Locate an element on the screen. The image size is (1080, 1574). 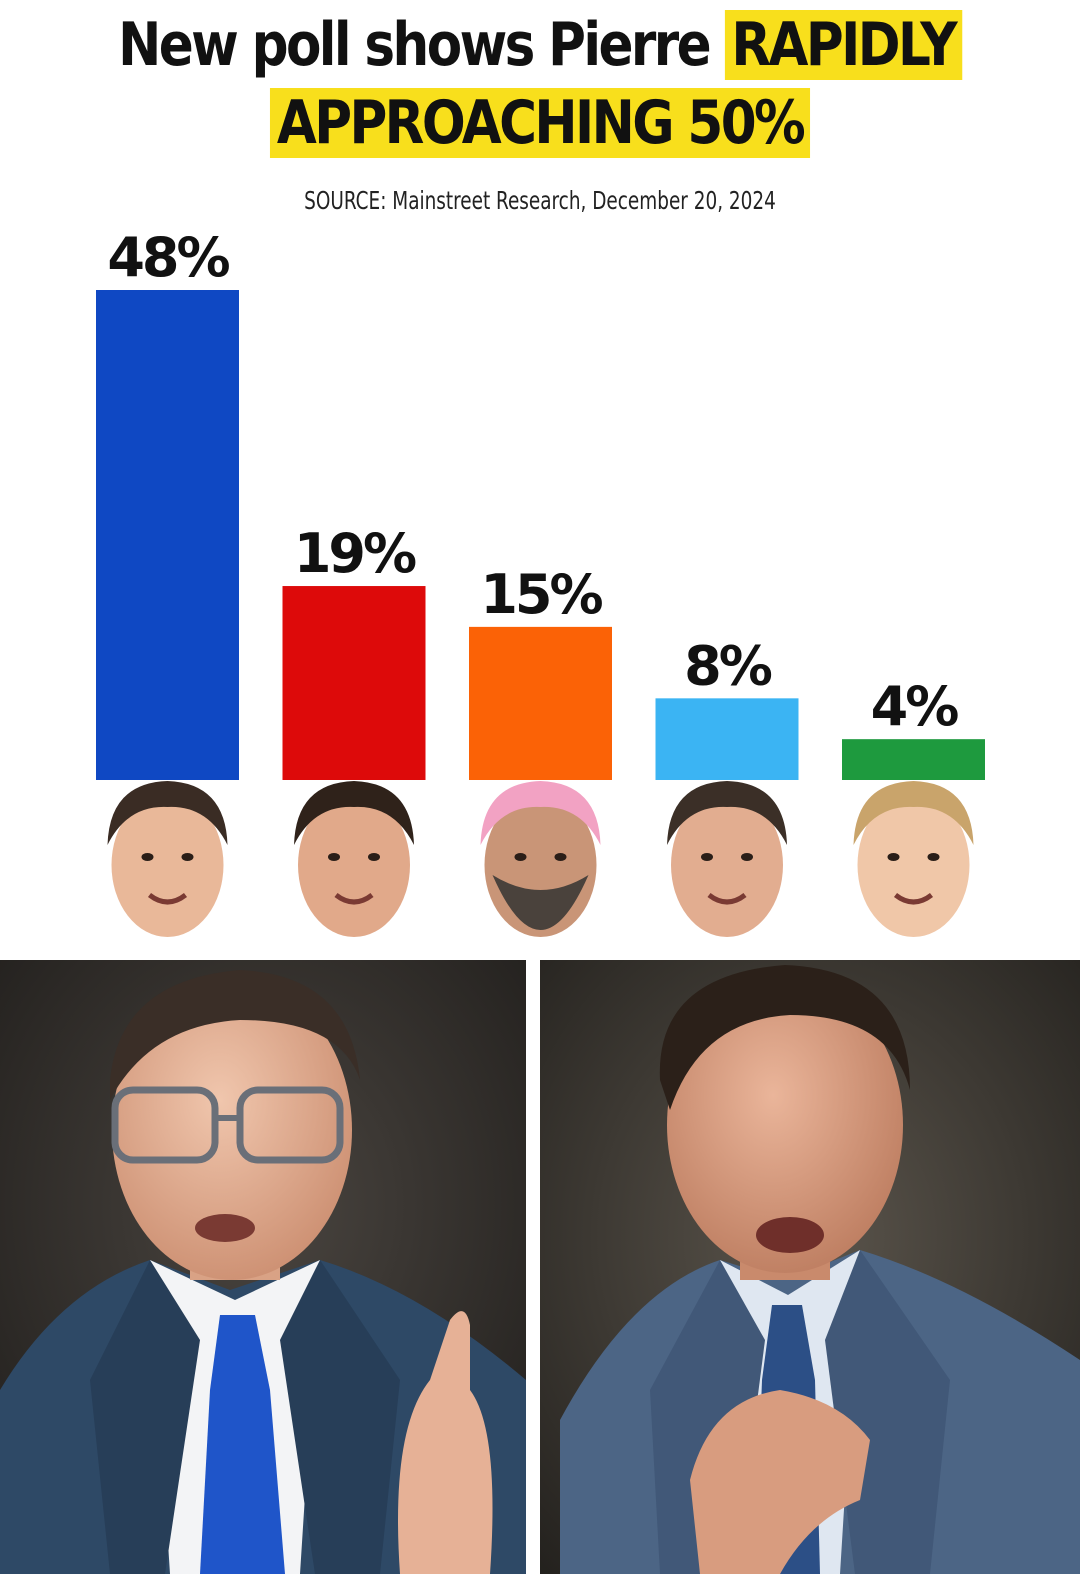
photo-divider is located at coordinates (533, 1267).